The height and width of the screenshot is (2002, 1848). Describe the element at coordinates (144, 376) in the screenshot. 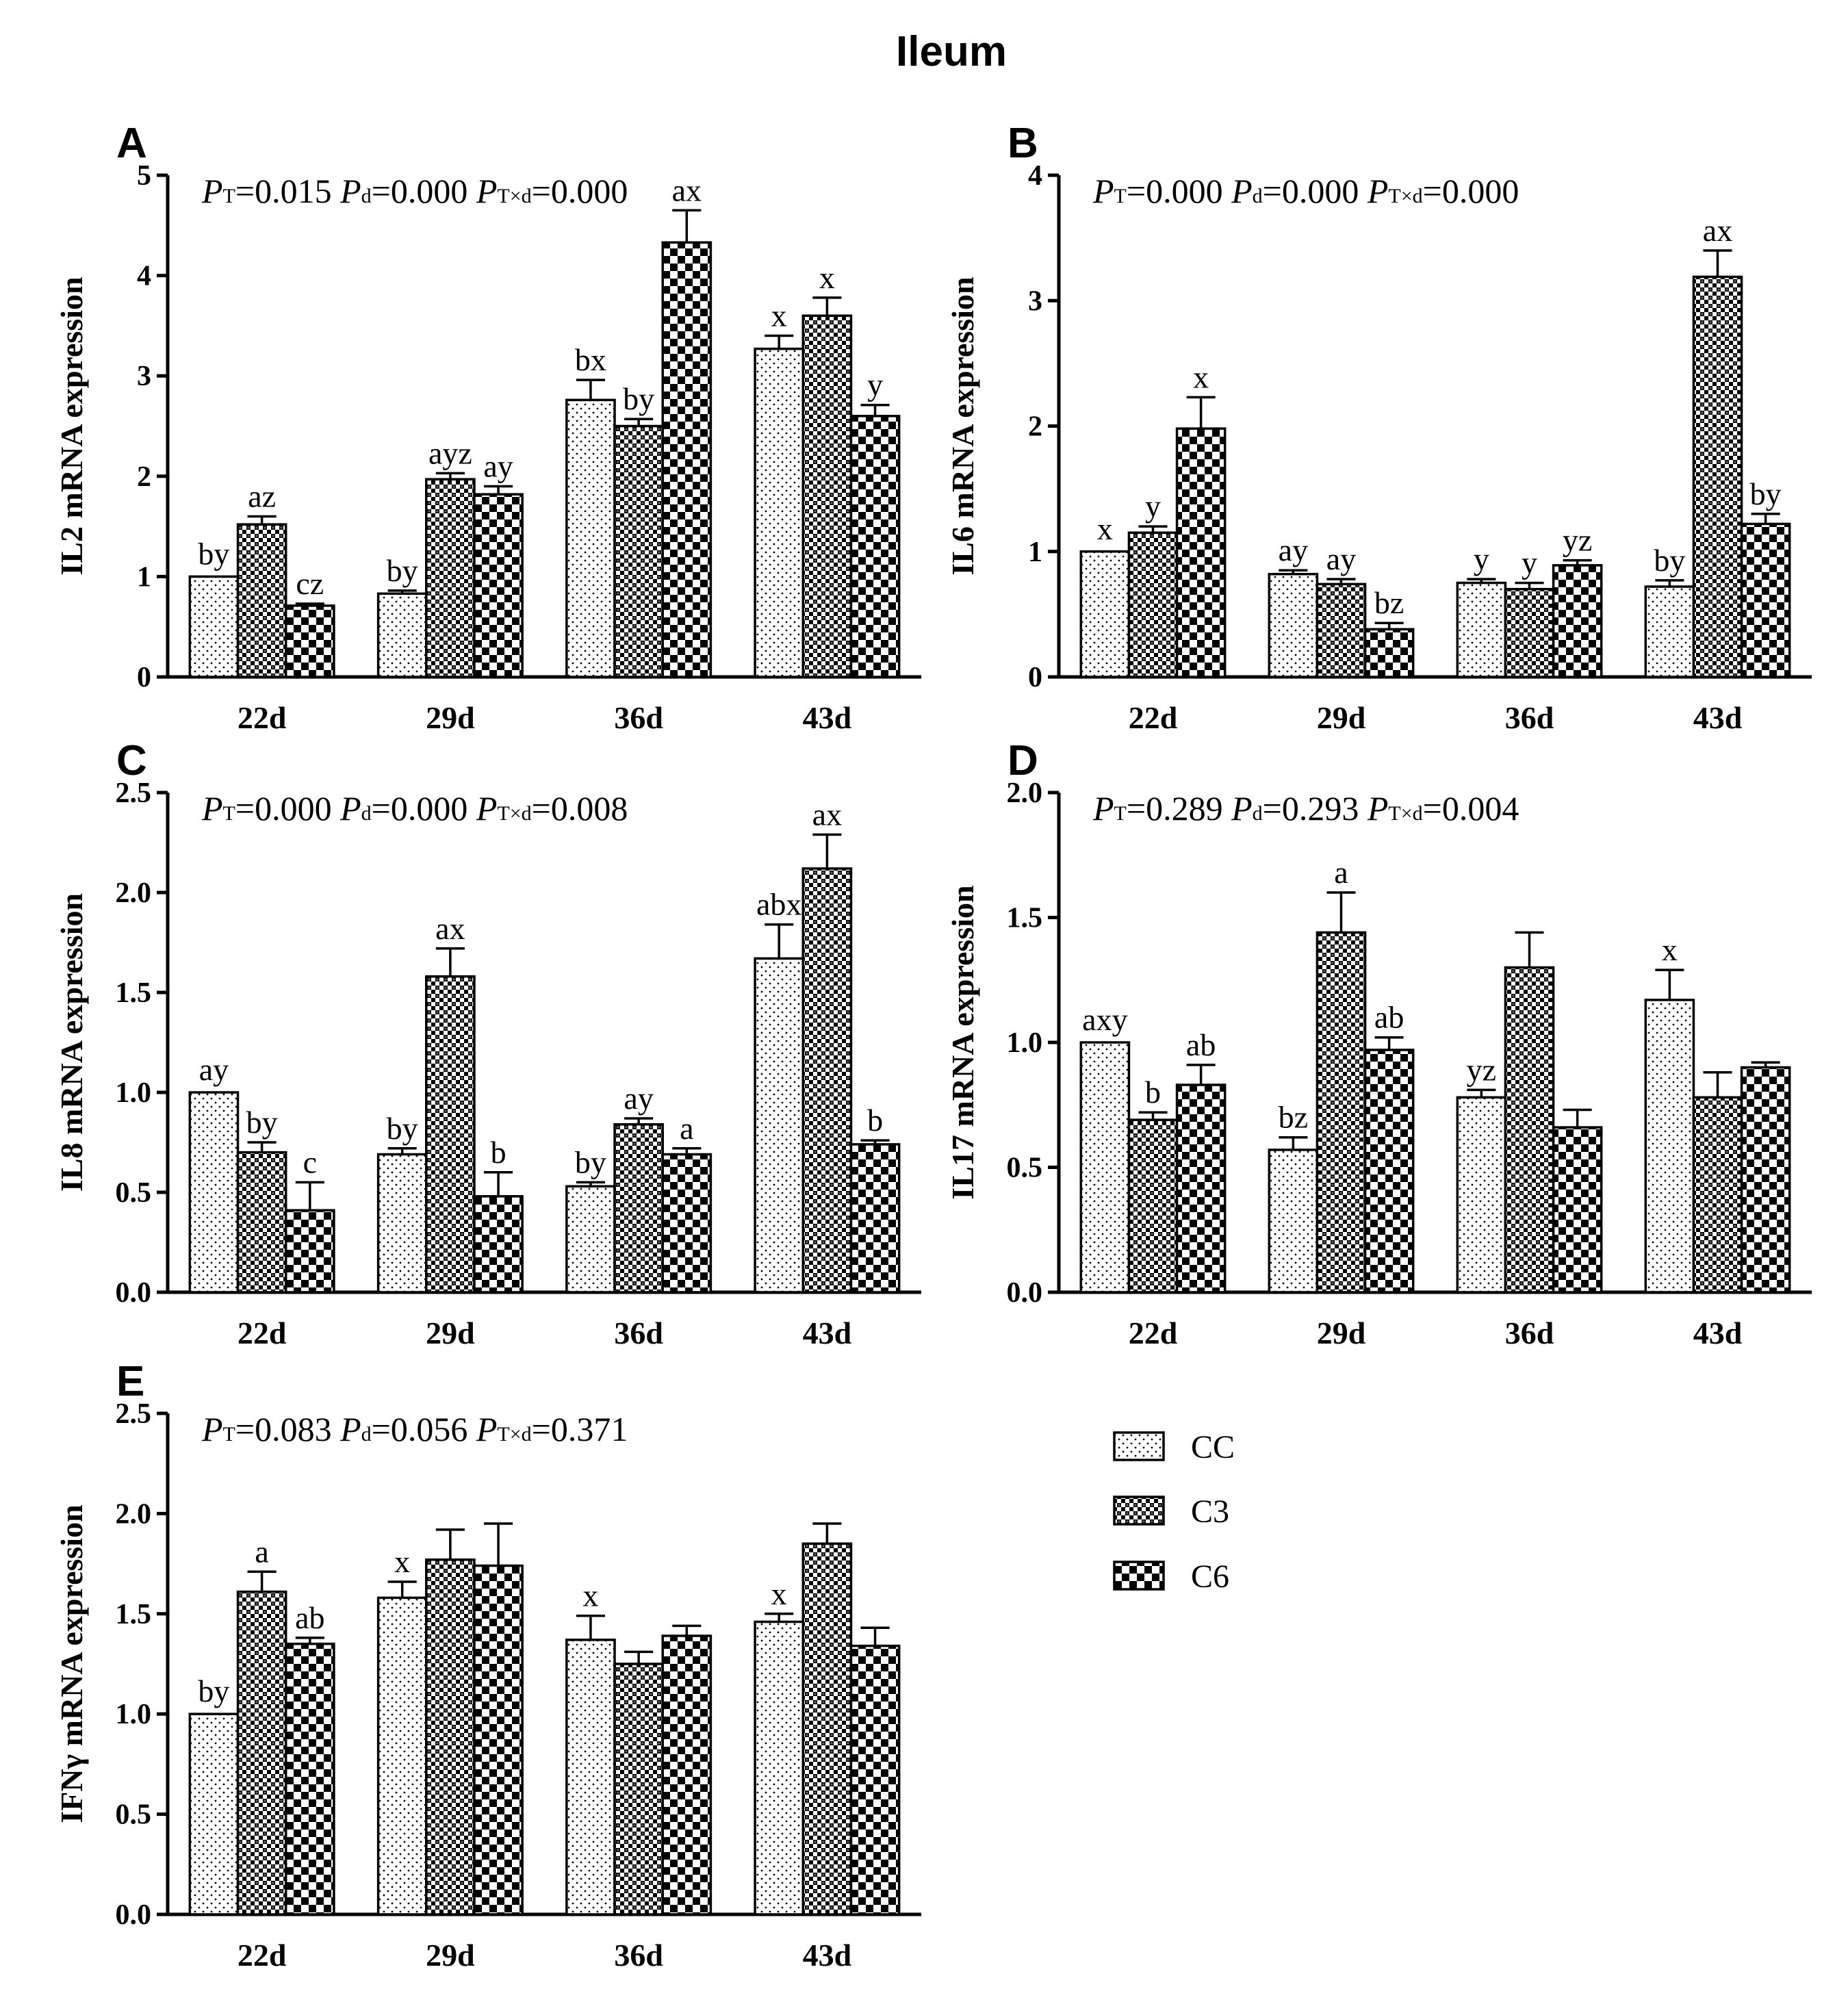

I see `y-tick-label-a: 3` at that location.